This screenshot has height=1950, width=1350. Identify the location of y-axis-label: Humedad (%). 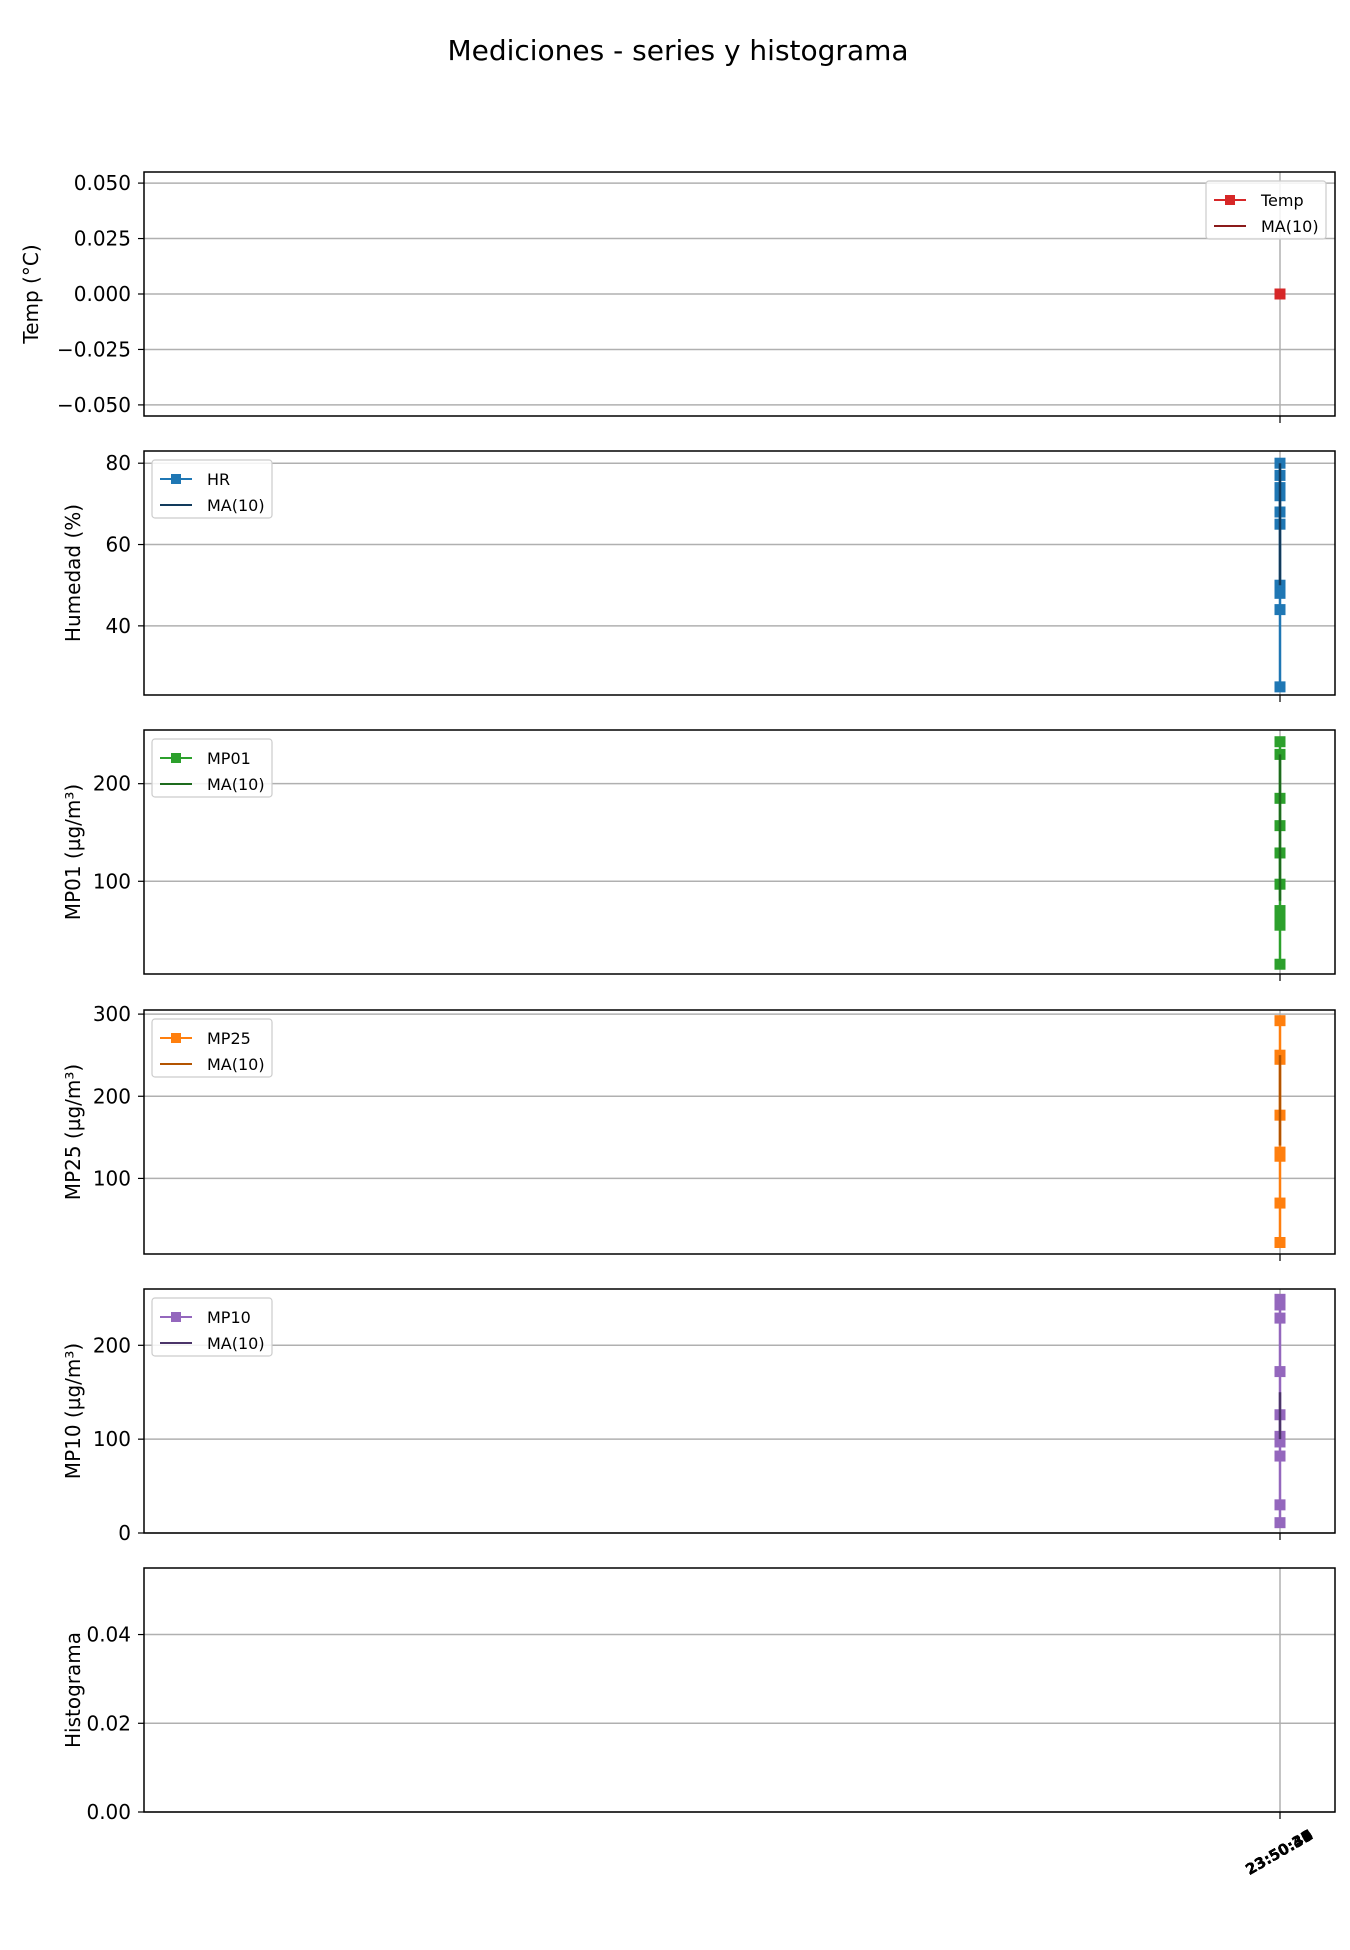
(73, 573).